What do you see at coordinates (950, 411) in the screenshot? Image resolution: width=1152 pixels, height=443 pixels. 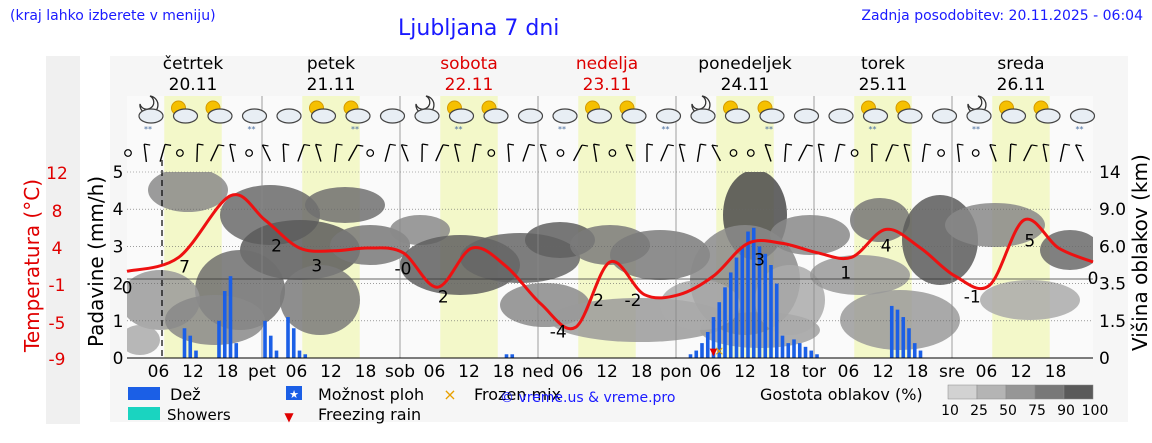 I see `cloud-density-tick: 10` at bounding box center [950, 411].